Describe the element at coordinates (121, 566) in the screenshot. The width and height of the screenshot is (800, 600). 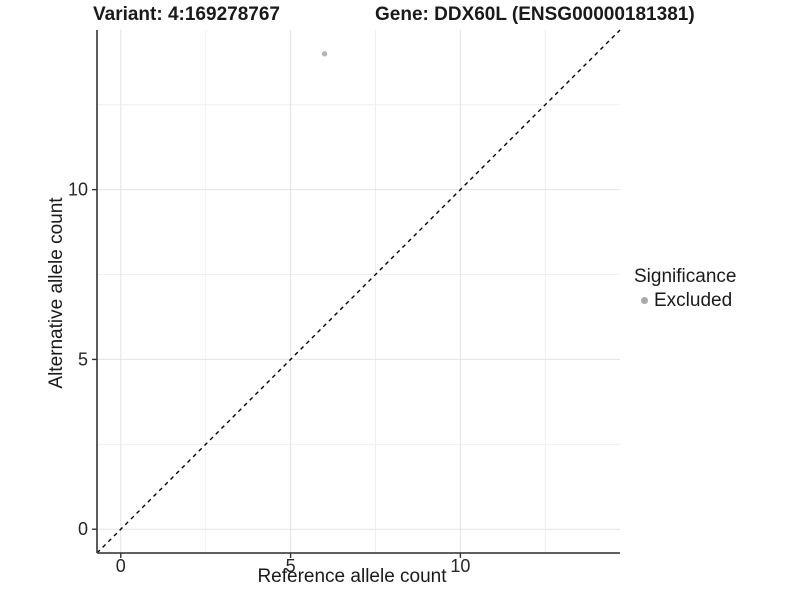
I see `x-tick-label: 0` at that location.